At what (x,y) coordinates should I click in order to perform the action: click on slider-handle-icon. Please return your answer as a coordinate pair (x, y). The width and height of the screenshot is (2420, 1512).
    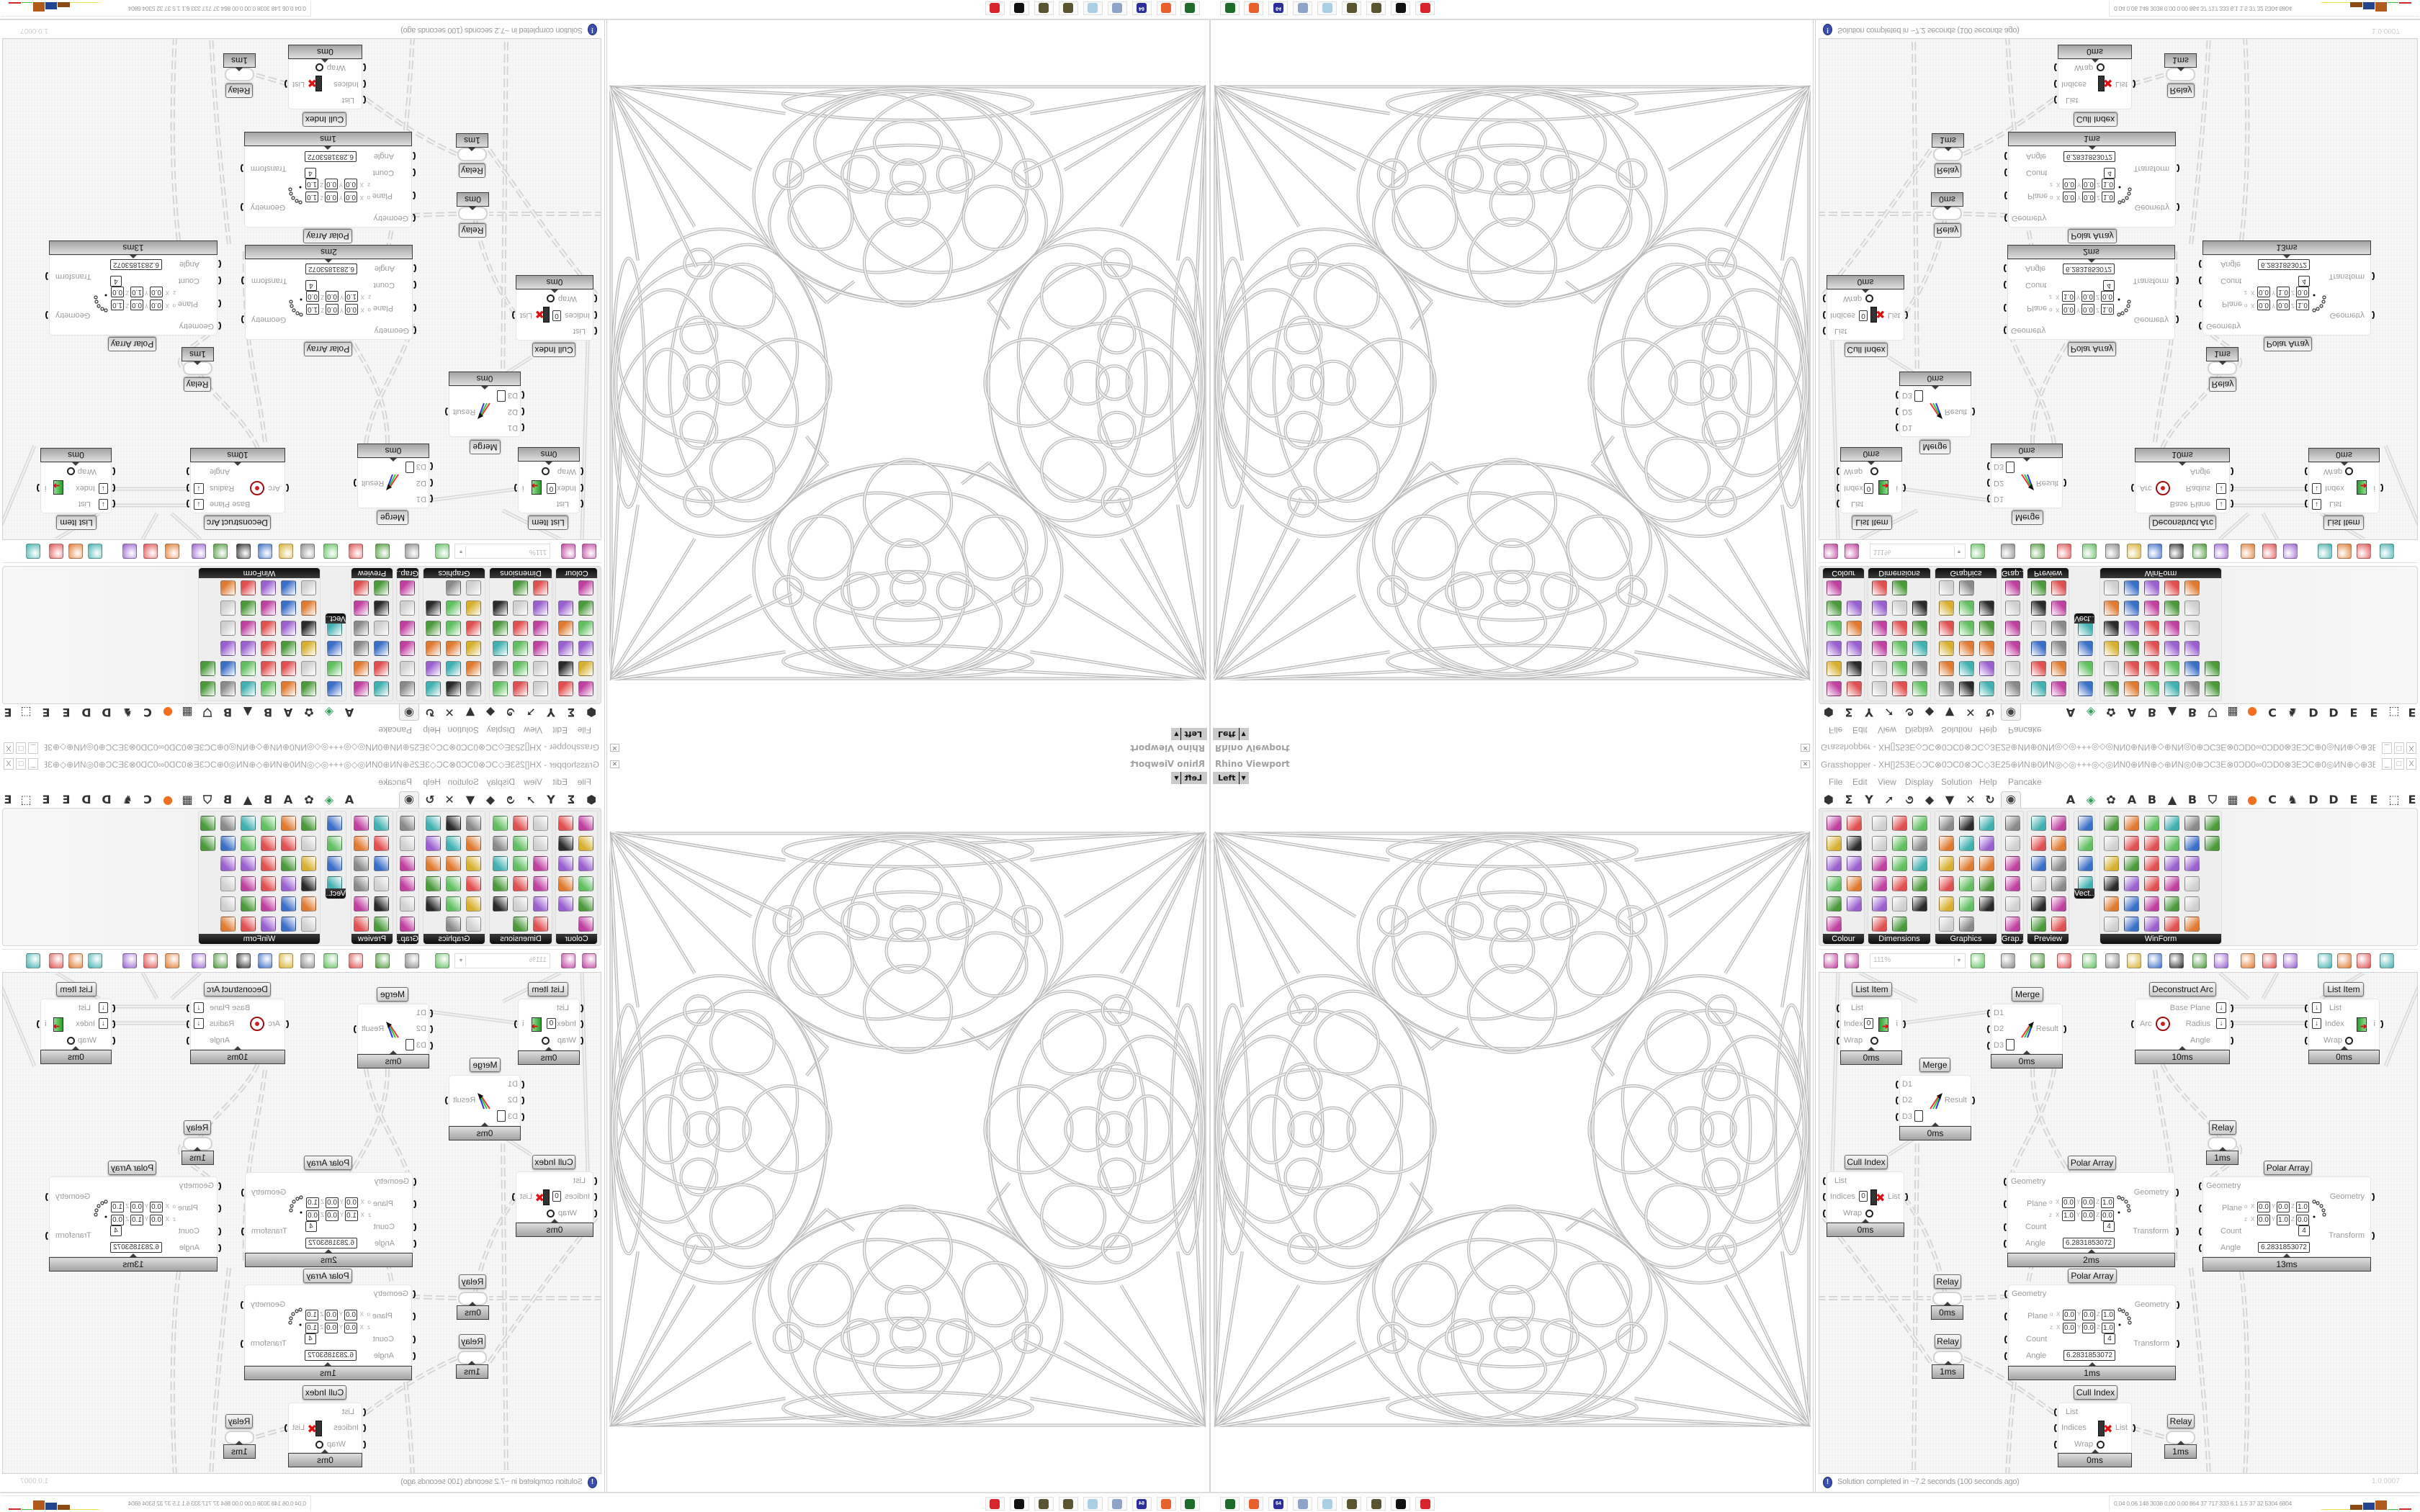
    Looking at the image, I should click on (268, 843).